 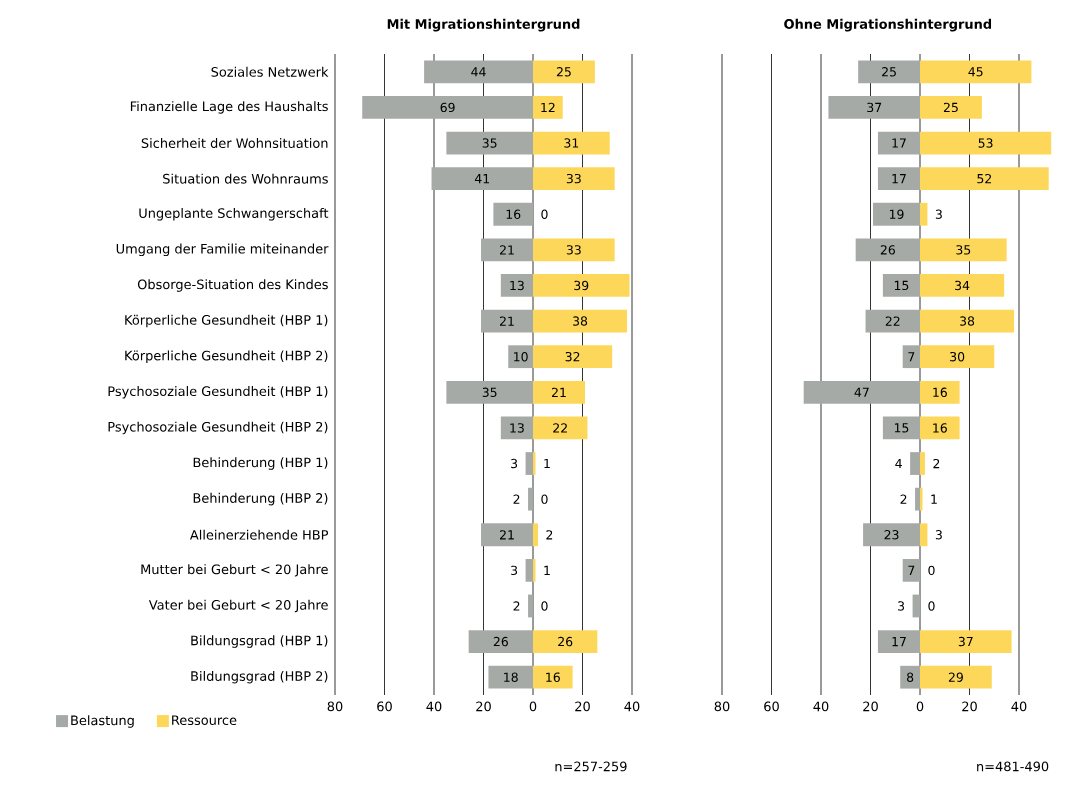 I want to click on x-tick-label: 60, so click(x=384, y=706).